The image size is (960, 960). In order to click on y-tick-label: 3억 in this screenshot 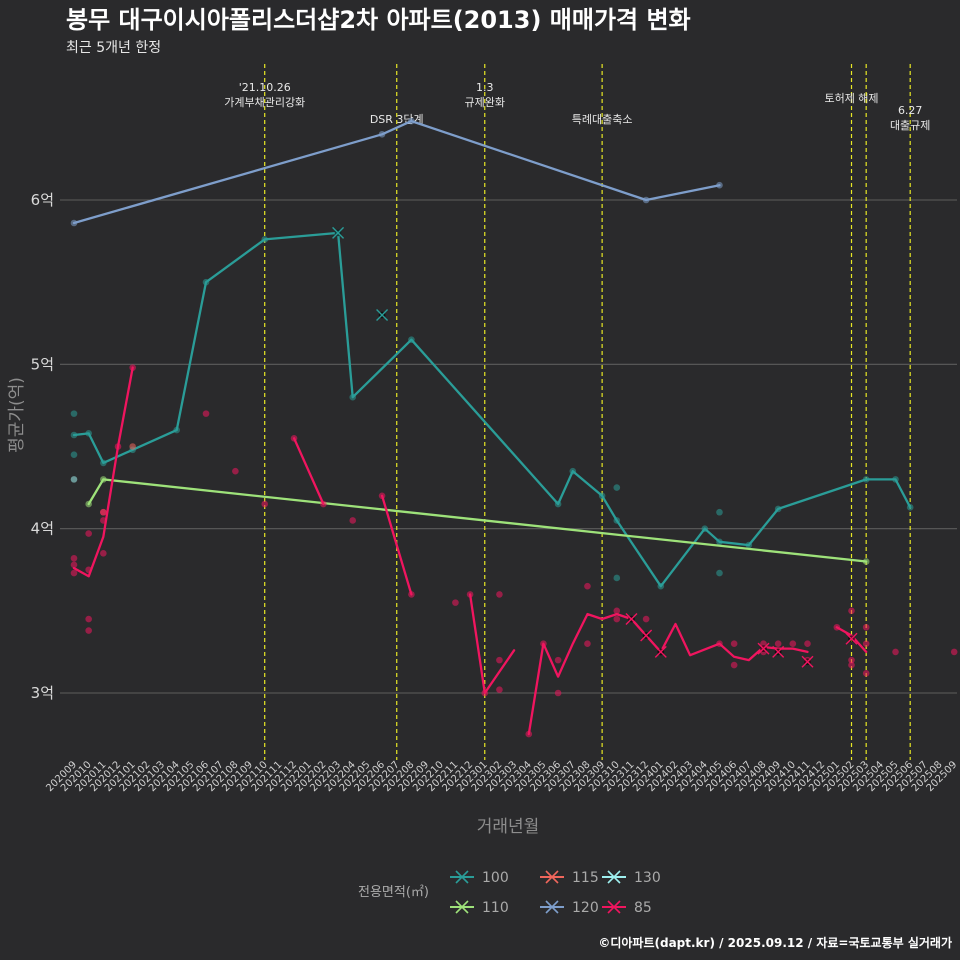, I will do `click(42, 693)`.